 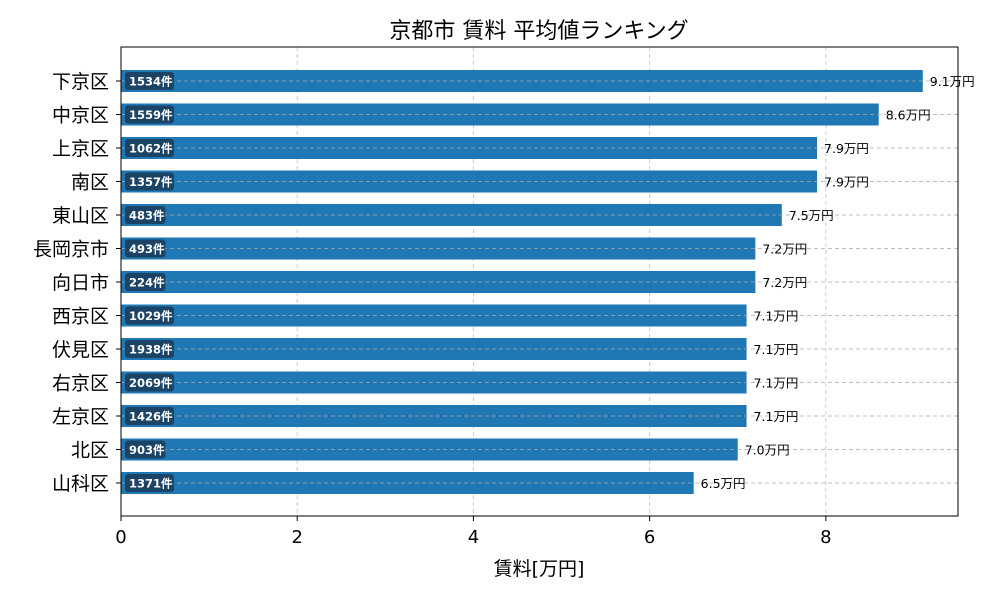 I want to click on y-tick-label: 左京区, so click(x=80, y=417).